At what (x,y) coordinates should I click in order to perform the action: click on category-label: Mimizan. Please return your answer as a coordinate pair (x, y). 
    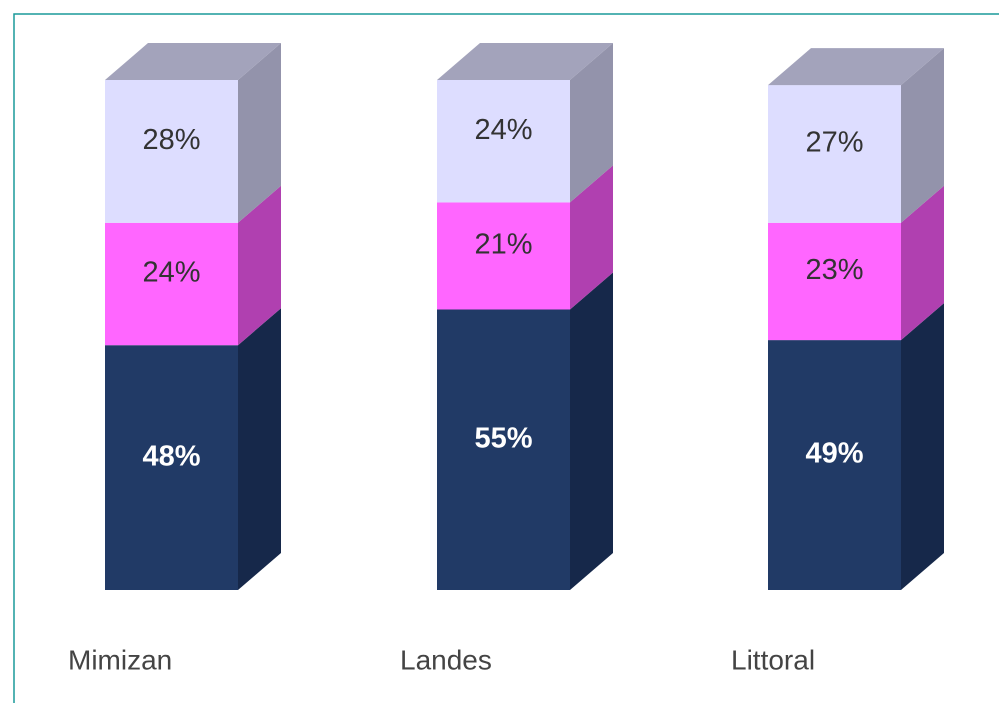
    Looking at the image, I should click on (120, 659).